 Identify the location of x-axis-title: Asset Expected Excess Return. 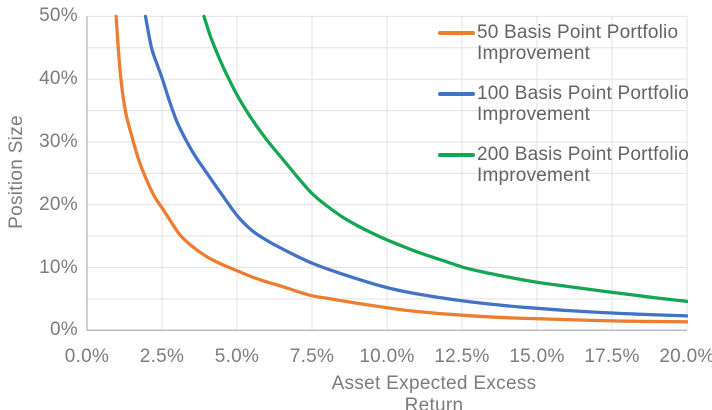
(434, 391).